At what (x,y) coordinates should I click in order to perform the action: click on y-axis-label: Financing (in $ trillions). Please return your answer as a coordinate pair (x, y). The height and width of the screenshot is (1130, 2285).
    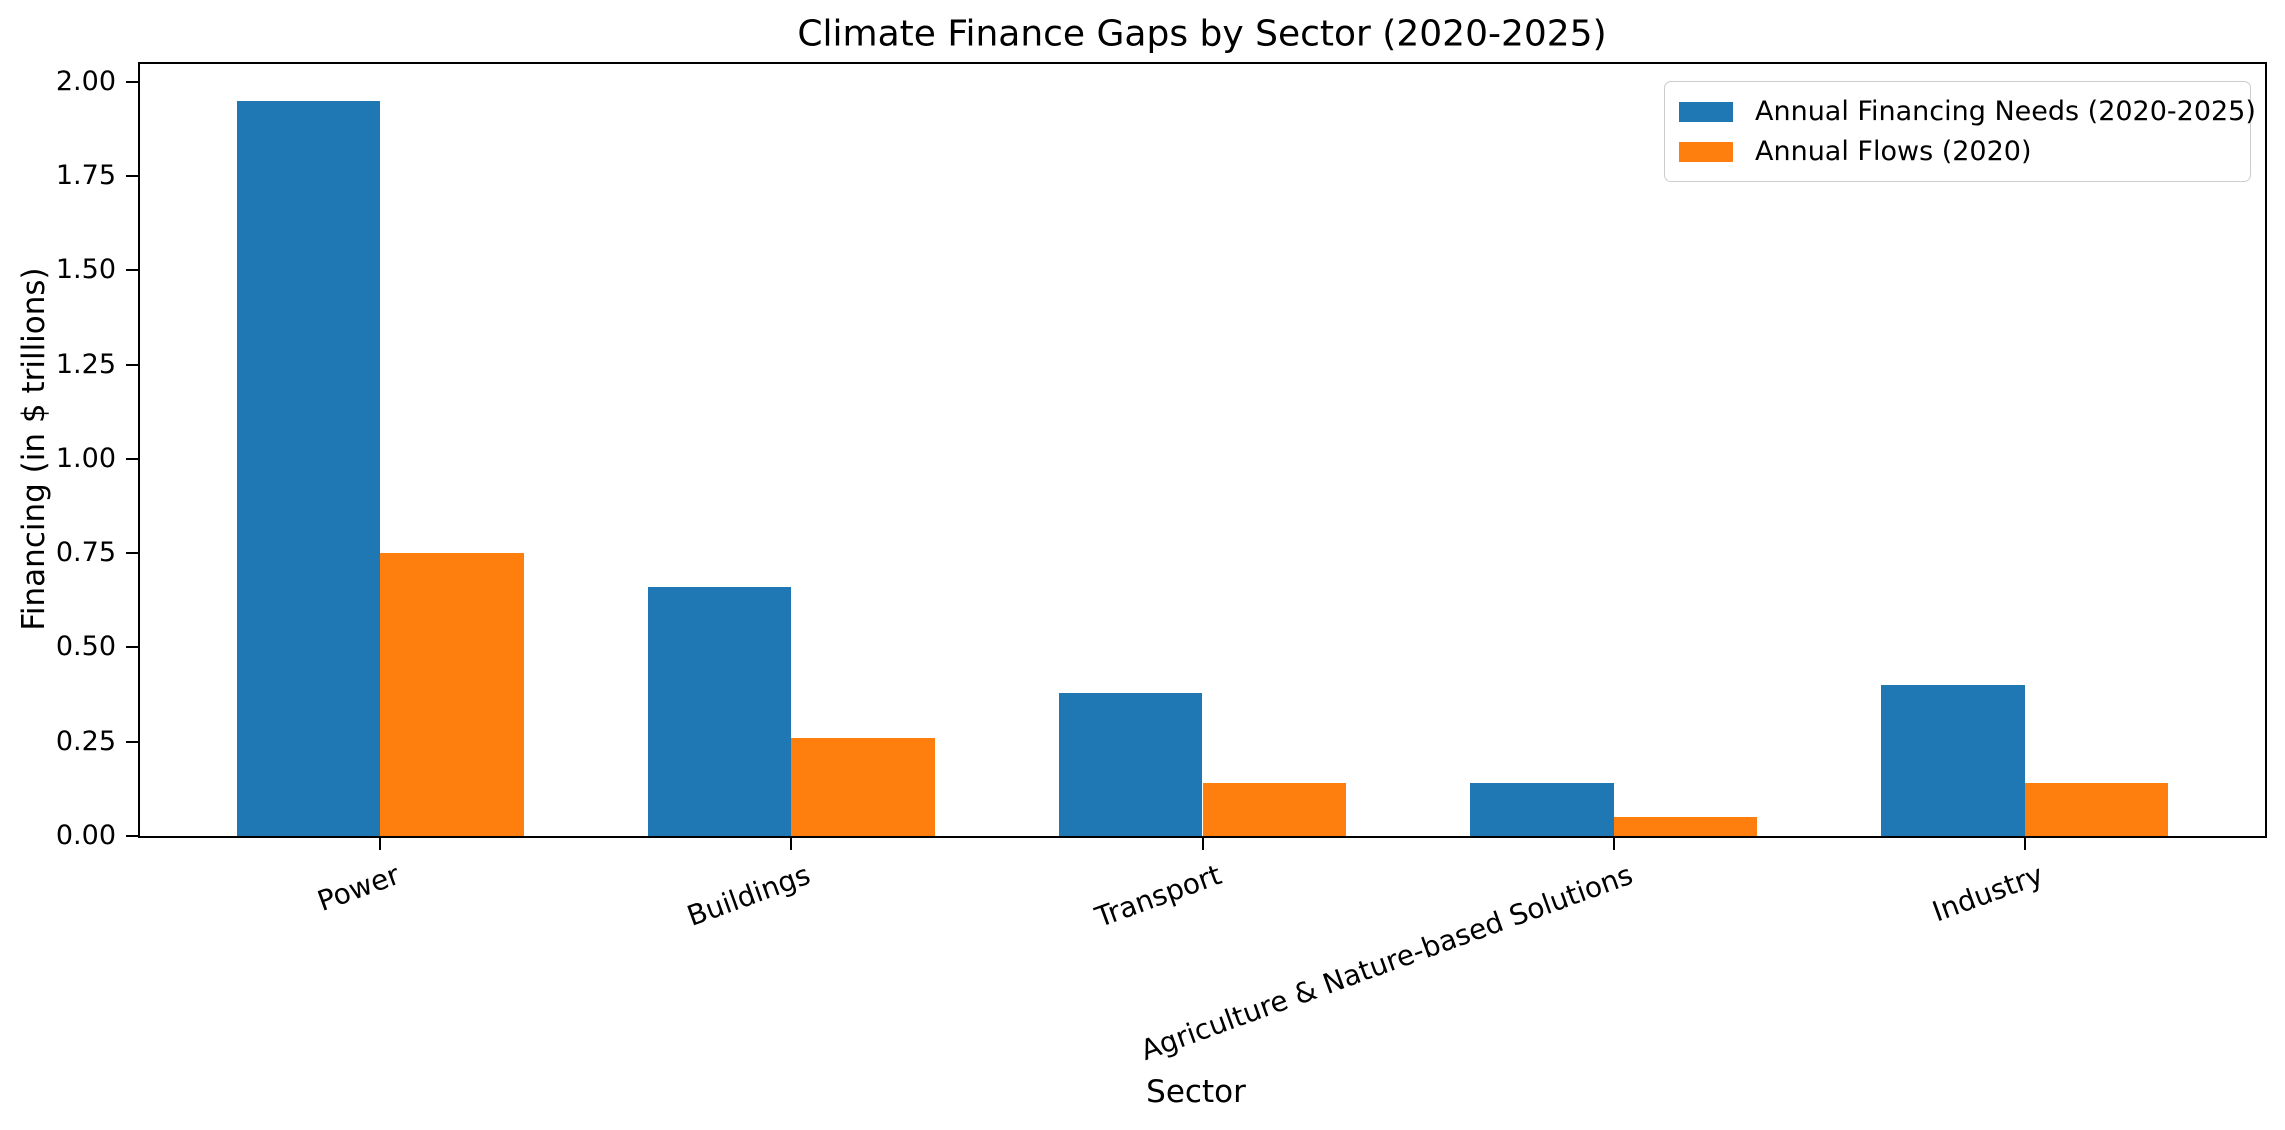
    Looking at the image, I should click on (34, 449).